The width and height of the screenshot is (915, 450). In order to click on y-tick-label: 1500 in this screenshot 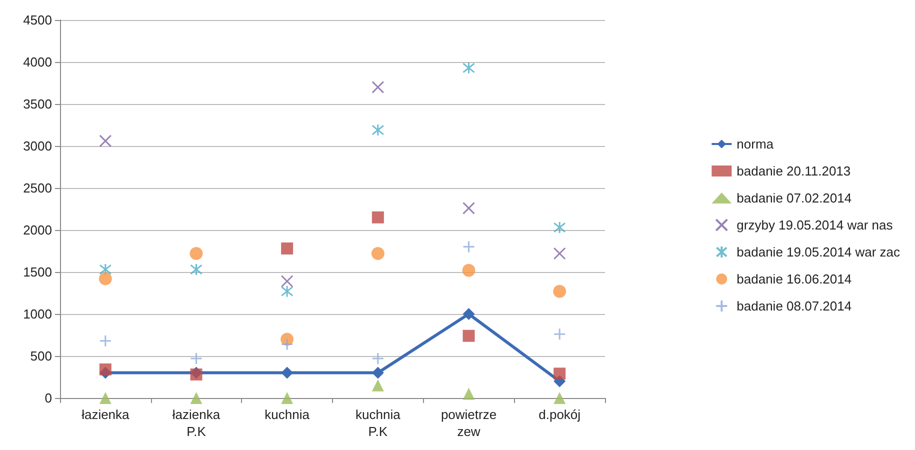, I will do `click(37, 272)`.